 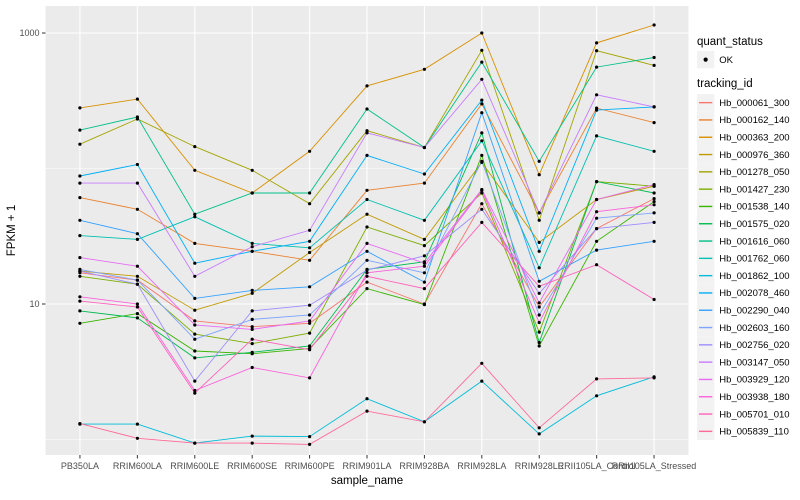 What do you see at coordinates (743, 327) in the screenshot?
I see `legend-item-Hb_002603_160: Hb_002603_160` at bounding box center [743, 327].